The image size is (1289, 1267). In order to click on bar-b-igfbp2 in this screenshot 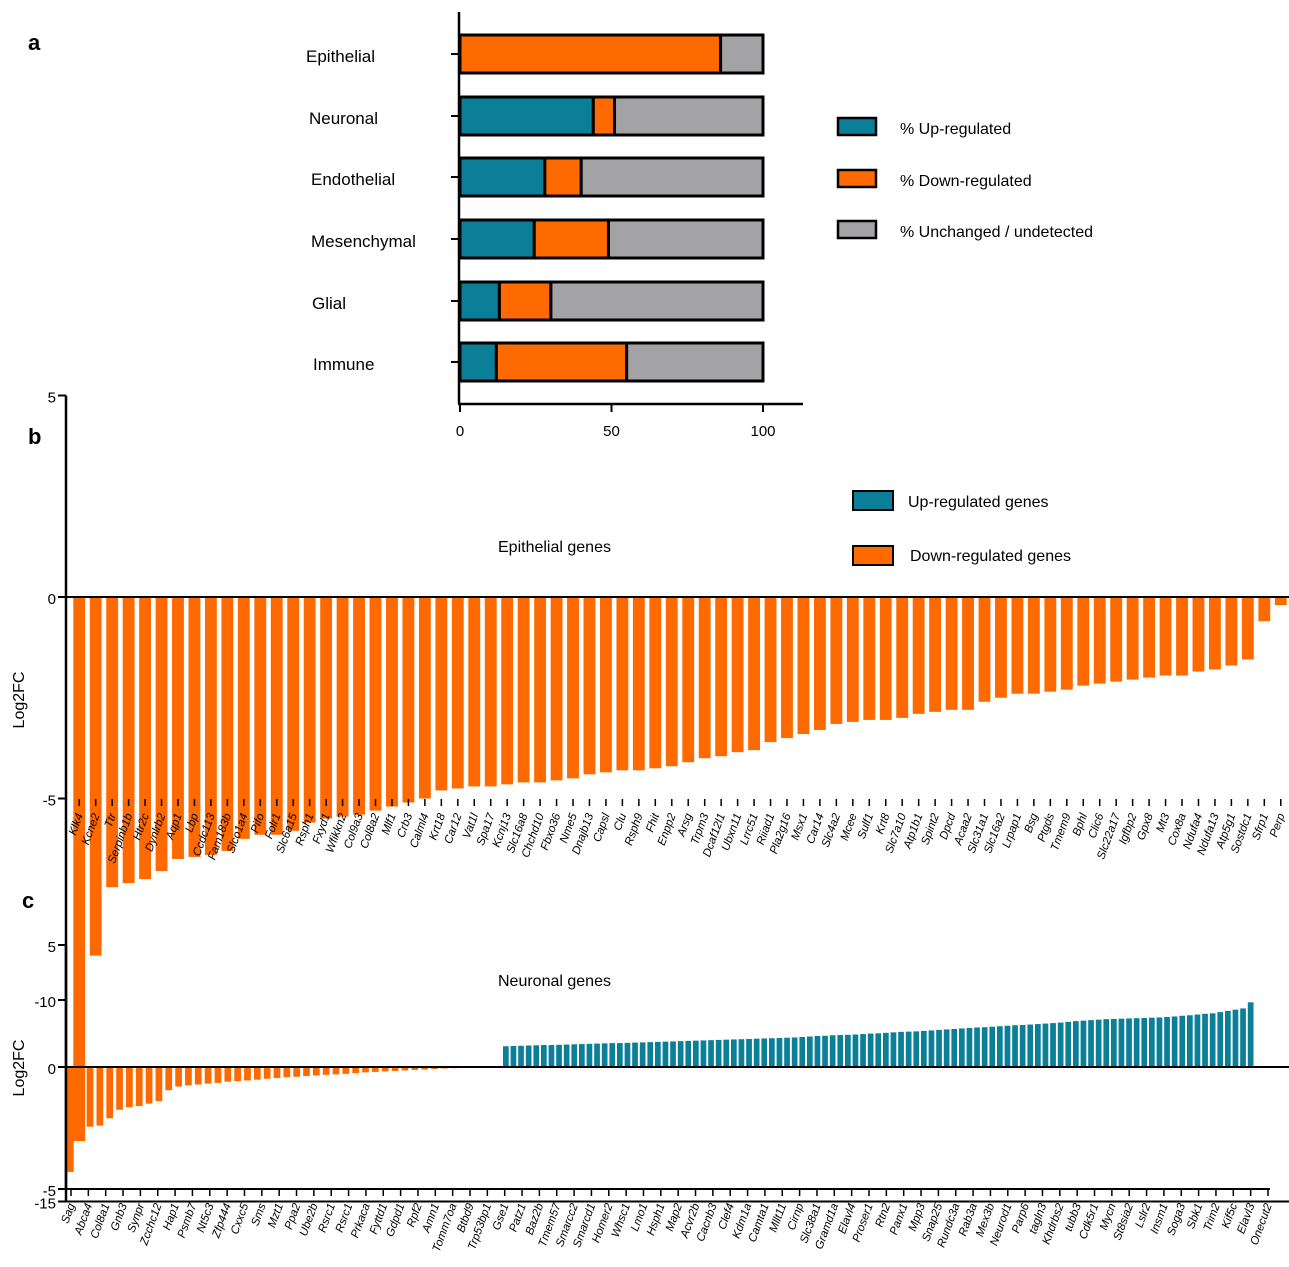, I will do `click(1132, 638)`.